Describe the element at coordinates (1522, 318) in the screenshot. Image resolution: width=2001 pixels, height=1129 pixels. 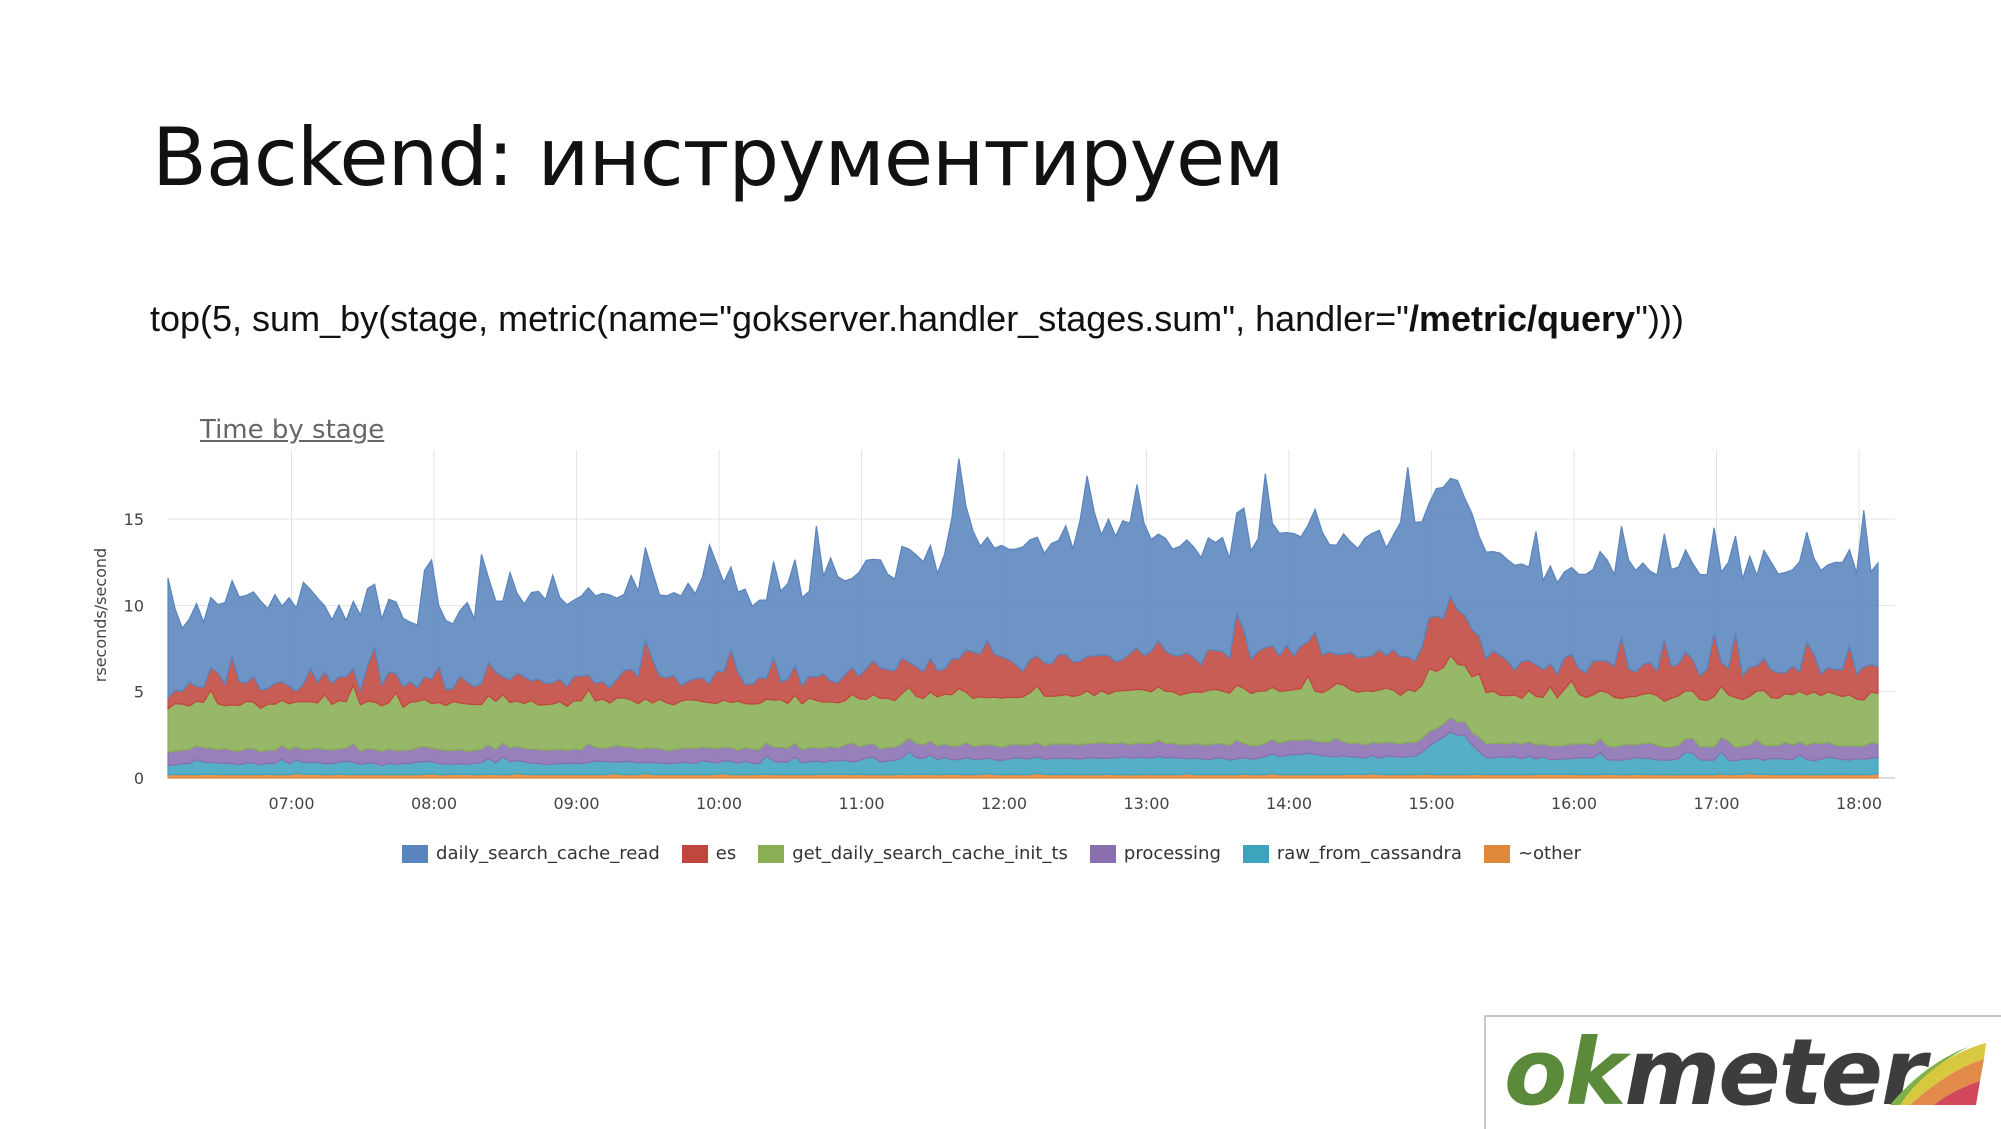
I see `query-handler: /metric/query` at that location.